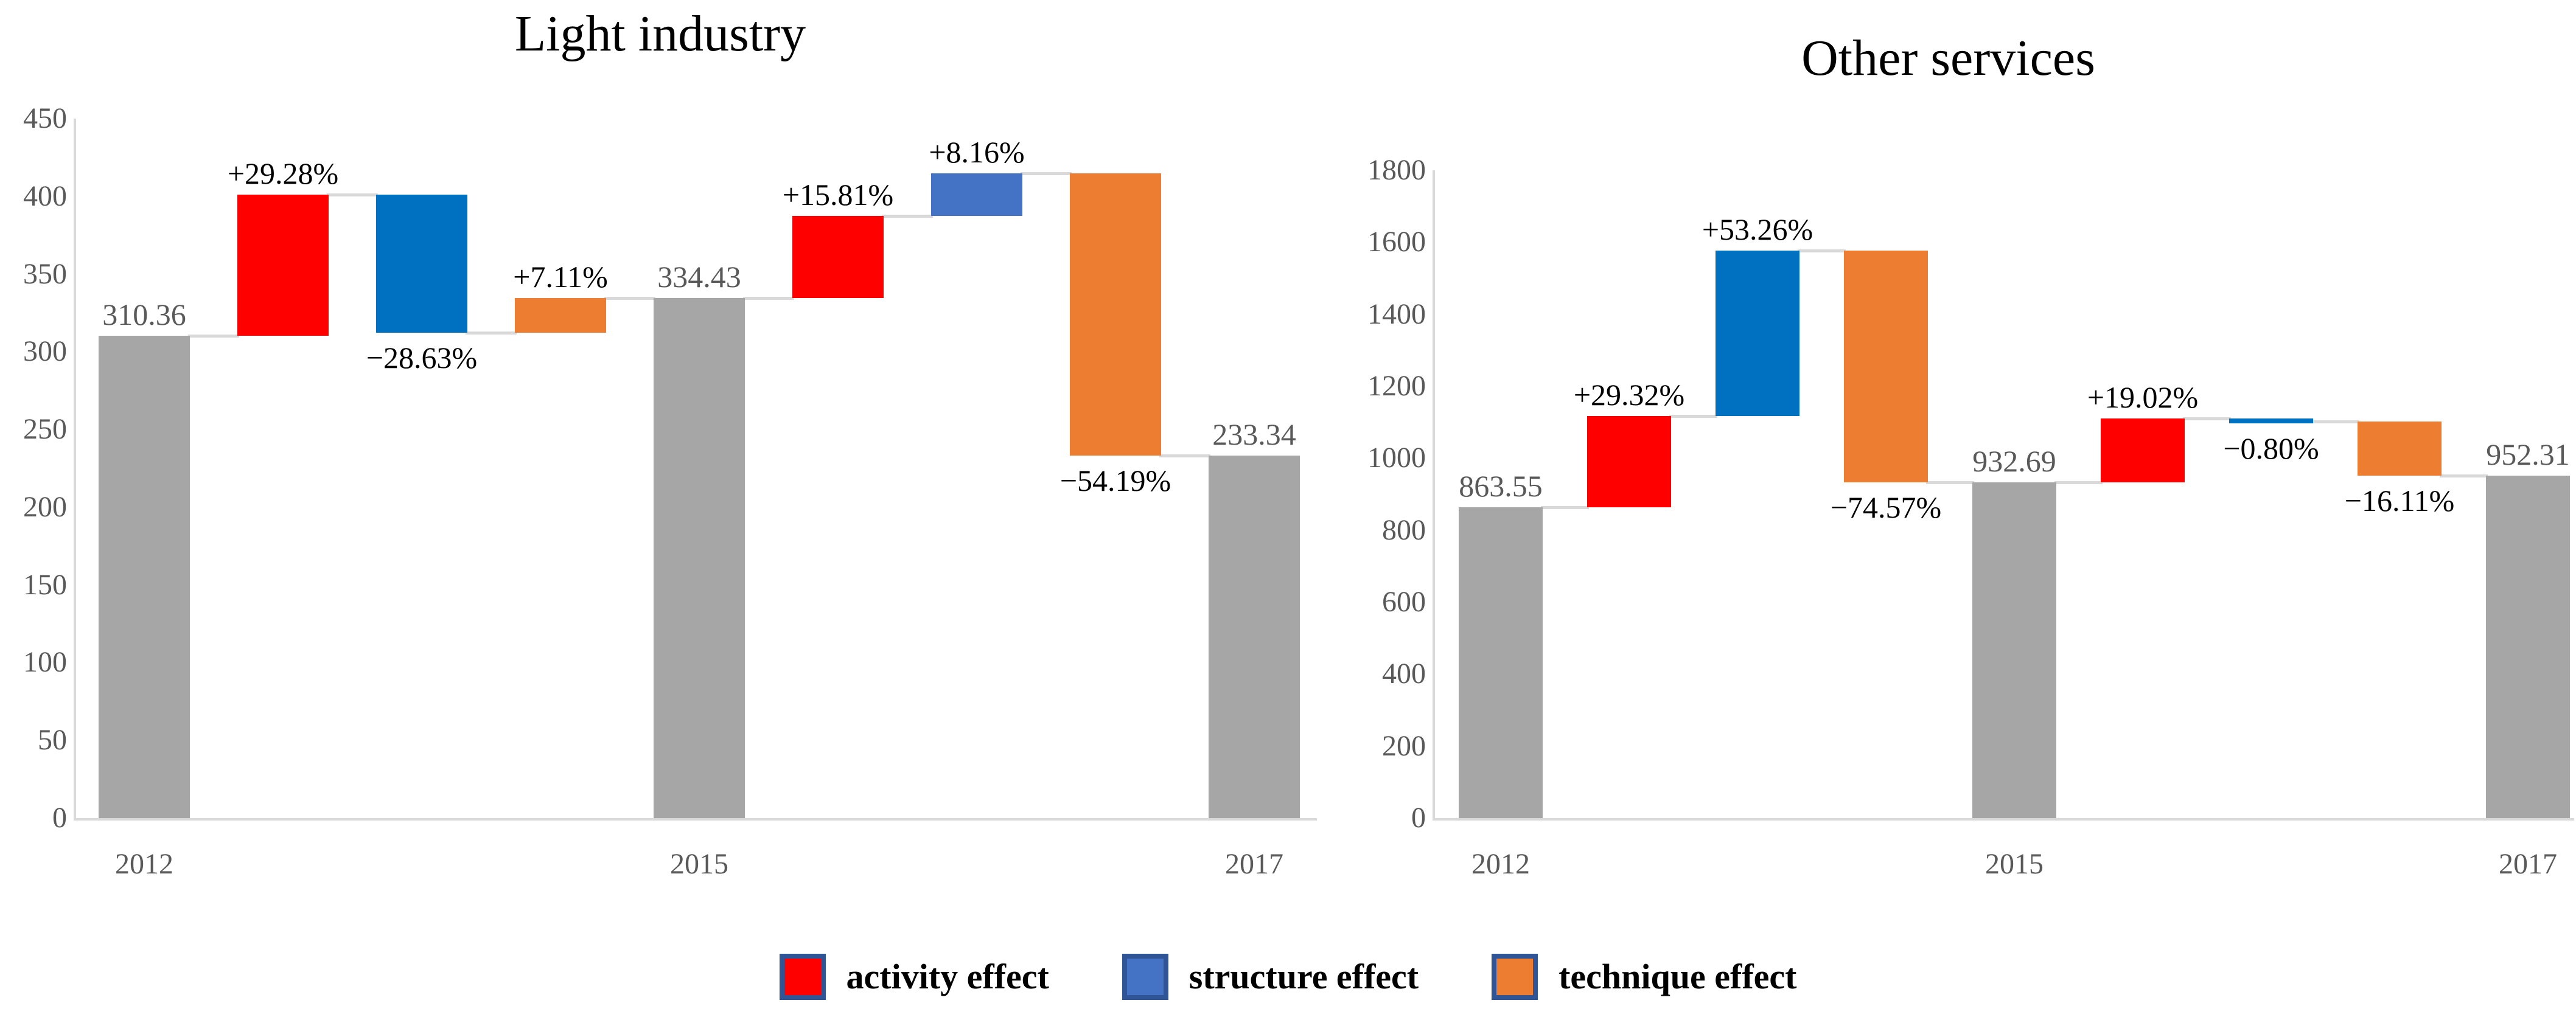 The width and height of the screenshot is (2576, 1017). What do you see at coordinates (1396, 386) in the screenshot?
I see `y-axis-tick-label: 1200` at bounding box center [1396, 386].